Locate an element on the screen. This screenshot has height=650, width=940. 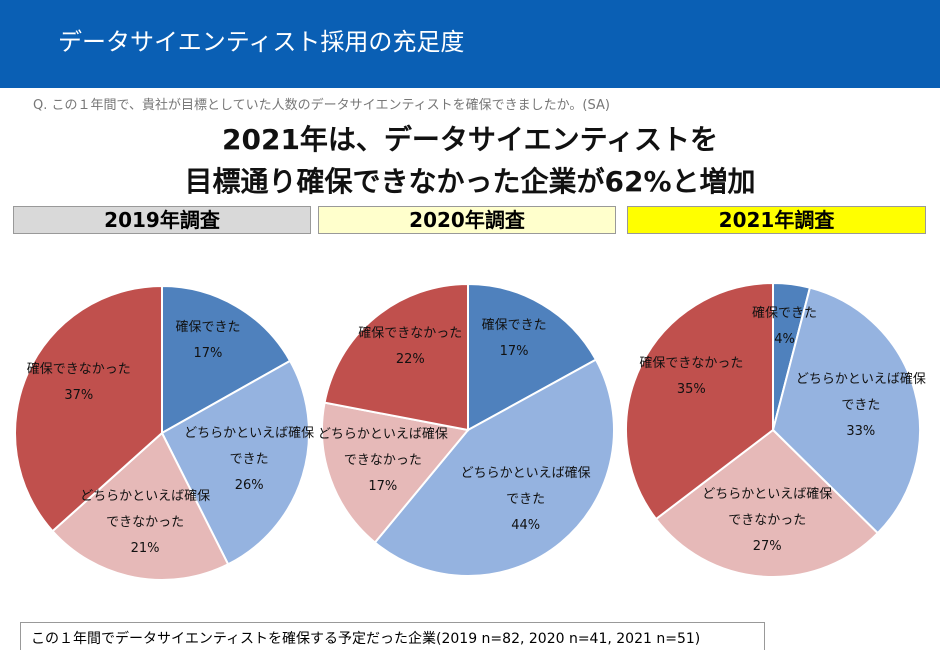
value-label: 44% is located at coordinates (526, 525).